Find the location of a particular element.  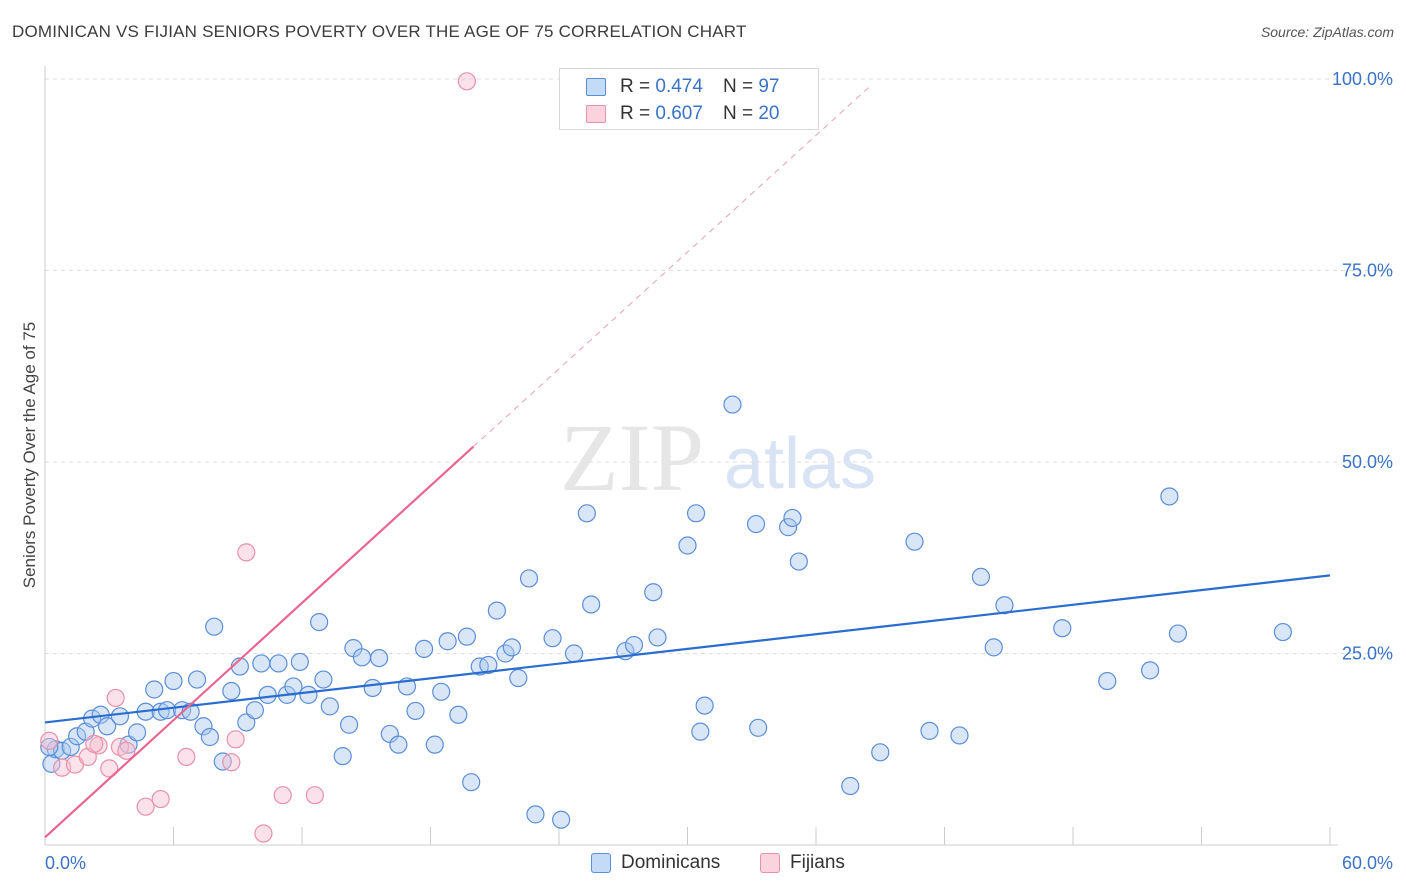

legend-row-fijians: R = 0.607 N = 20 is located at coordinates (682, 114).